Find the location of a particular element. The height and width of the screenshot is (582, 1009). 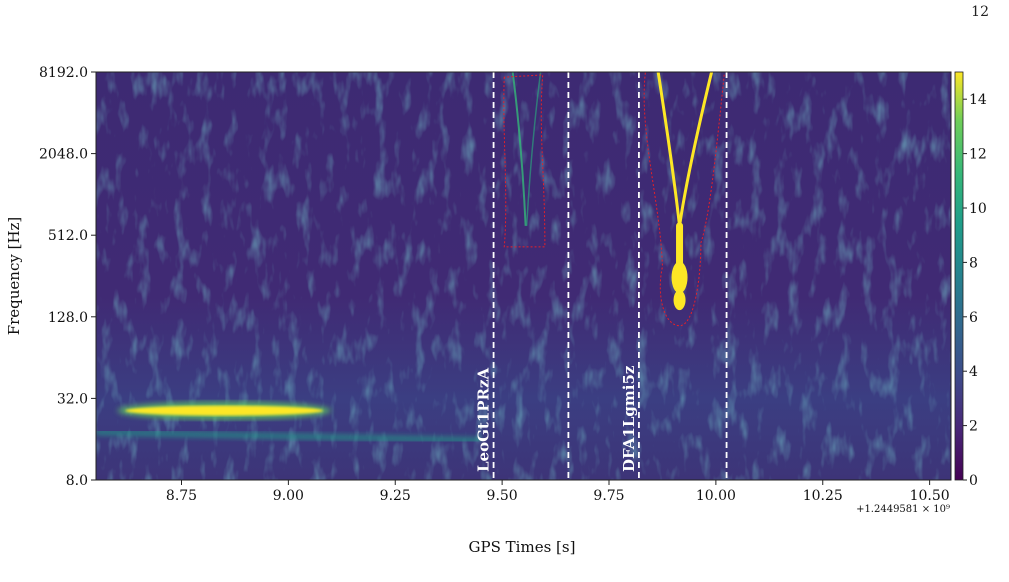

colorbar-tick-label: 12 is located at coordinates (978, 155).